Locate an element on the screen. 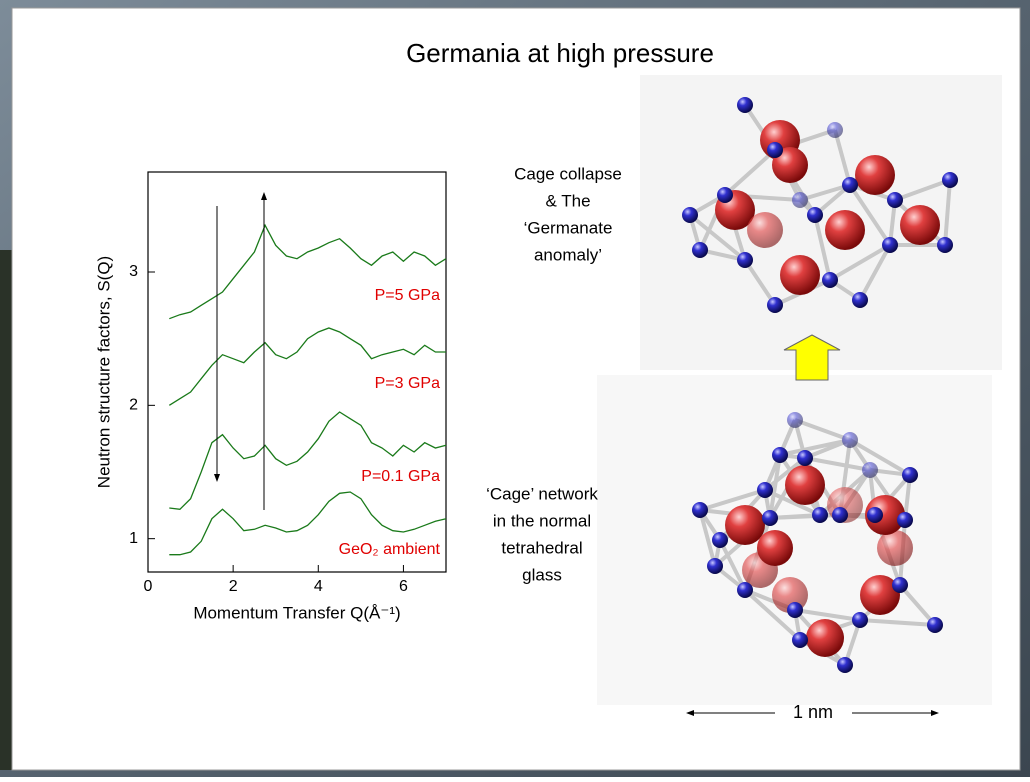 This screenshot has height=782, width=1030. x-tick-label: 6 is located at coordinates (403, 586).